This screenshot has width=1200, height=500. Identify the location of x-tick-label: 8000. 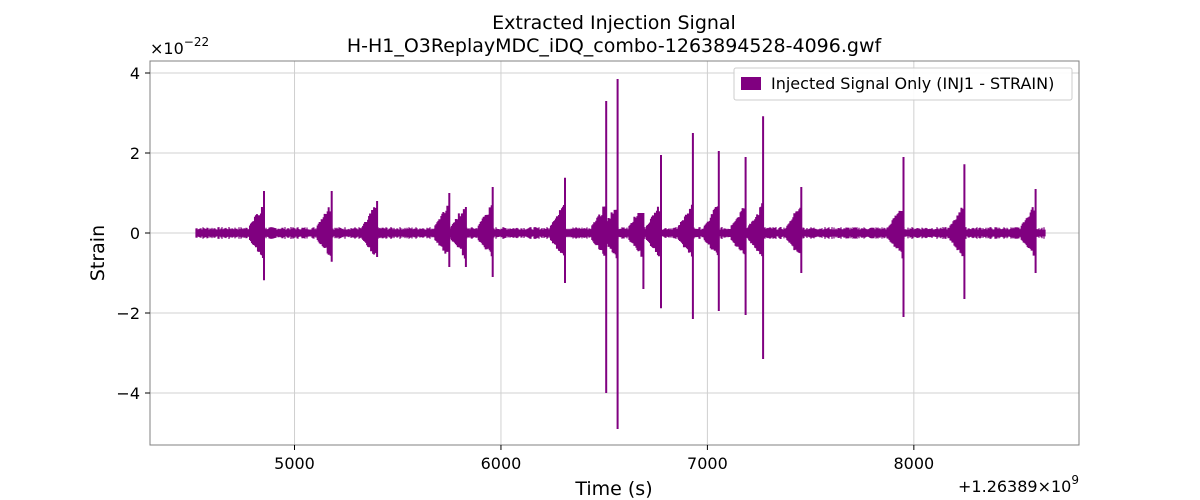
(913, 463).